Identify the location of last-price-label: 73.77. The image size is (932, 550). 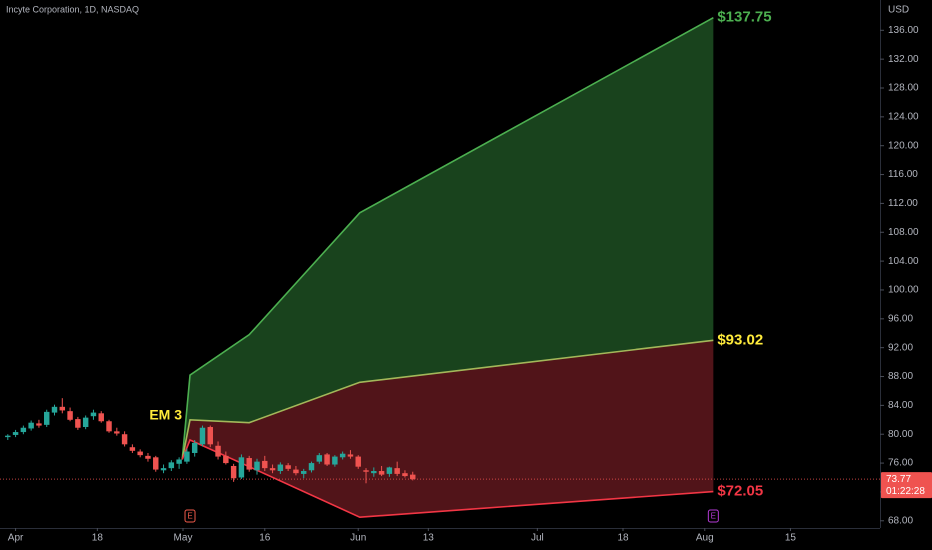
(898, 479).